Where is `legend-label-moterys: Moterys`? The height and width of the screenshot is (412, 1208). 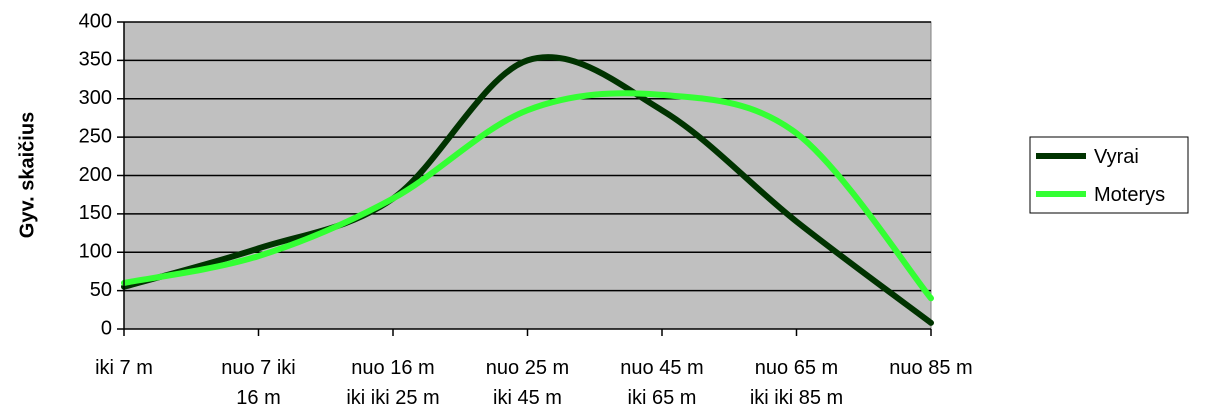 legend-label-moterys: Moterys is located at coordinates (1129, 195).